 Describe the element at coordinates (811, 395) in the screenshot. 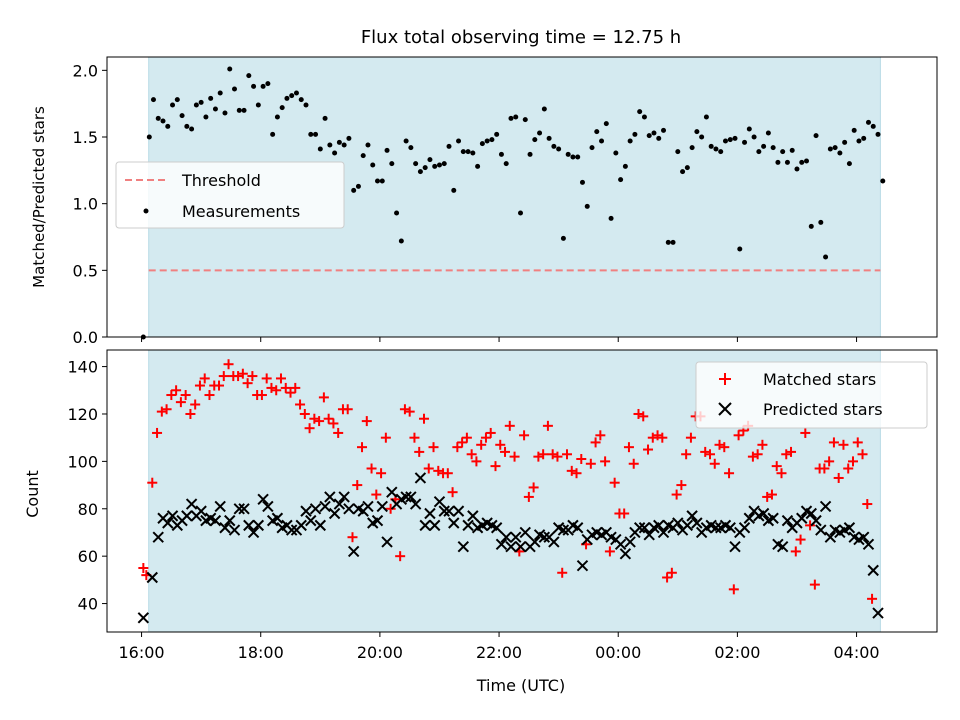

I see `bottom-legend-box` at that location.